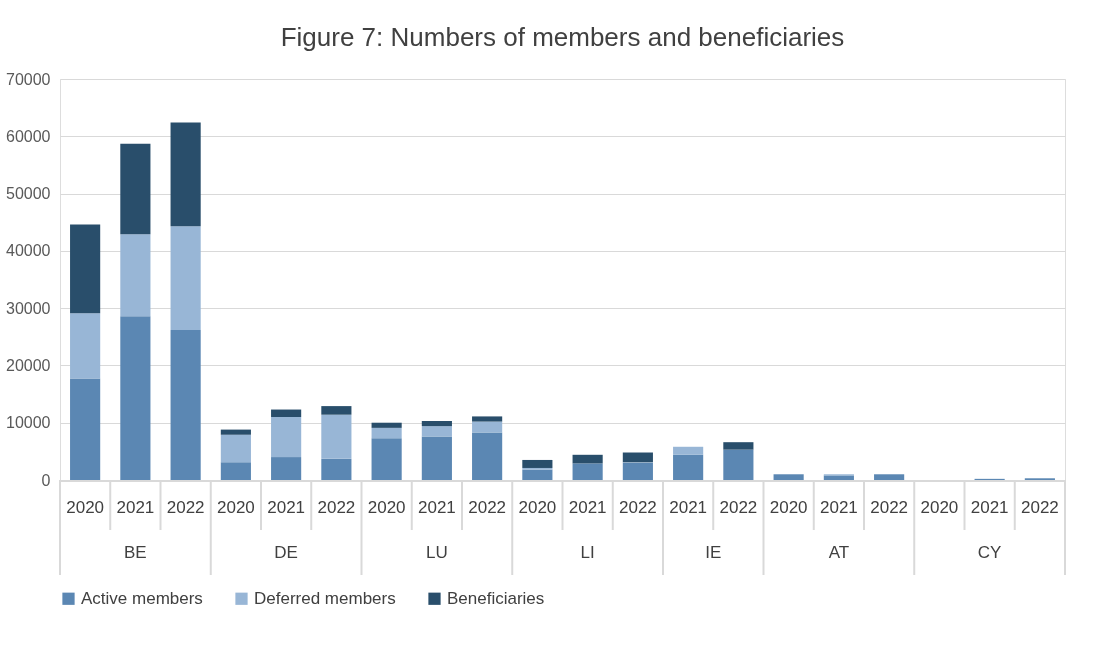 This screenshot has height=656, width=1098. What do you see at coordinates (286, 552) in the screenshot?
I see `text: DE` at bounding box center [286, 552].